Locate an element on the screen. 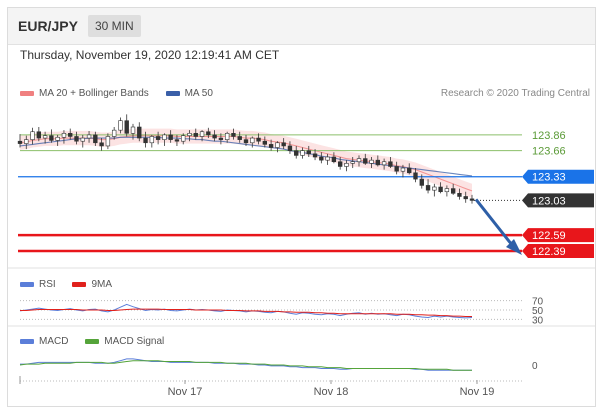 The height and width of the screenshot is (408, 598). forecast-arrow is located at coordinates (494, 222).